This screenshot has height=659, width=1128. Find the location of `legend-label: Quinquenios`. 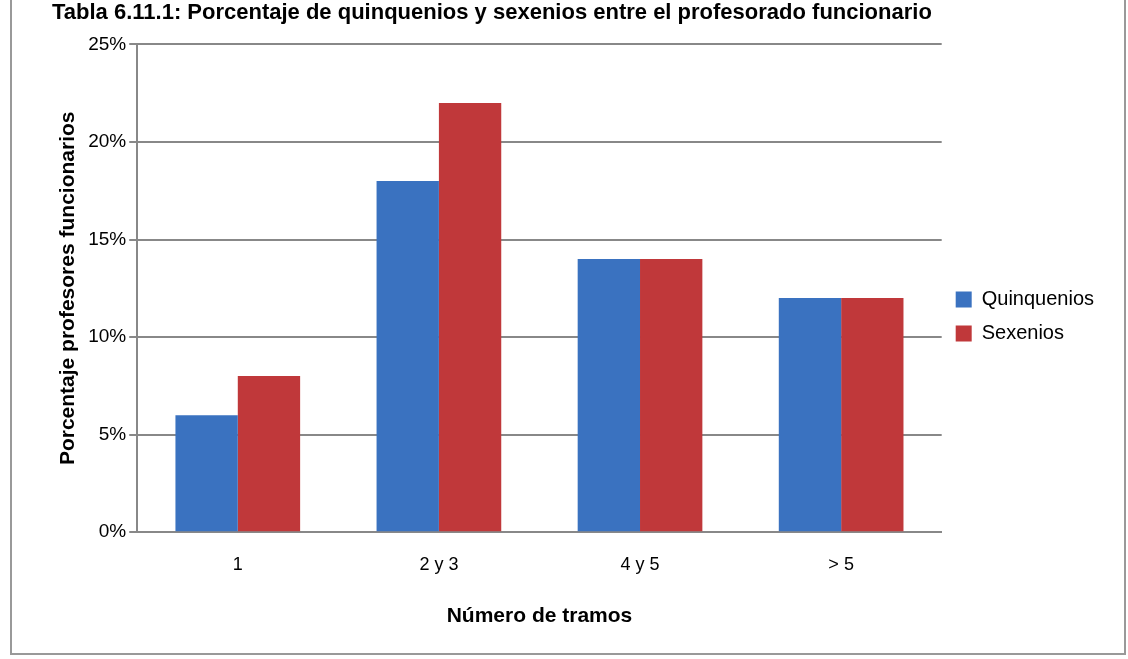

legend-label: Quinquenios is located at coordinates (1038, 298).